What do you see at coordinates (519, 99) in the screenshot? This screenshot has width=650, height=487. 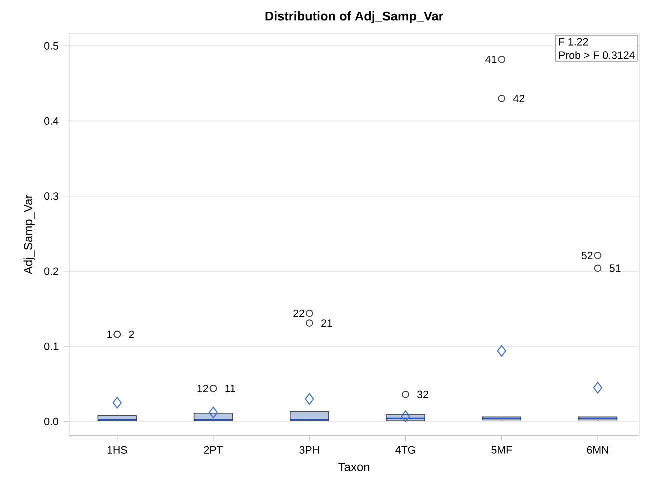 I see `annotation: 42` at bounding box center [519, 99].